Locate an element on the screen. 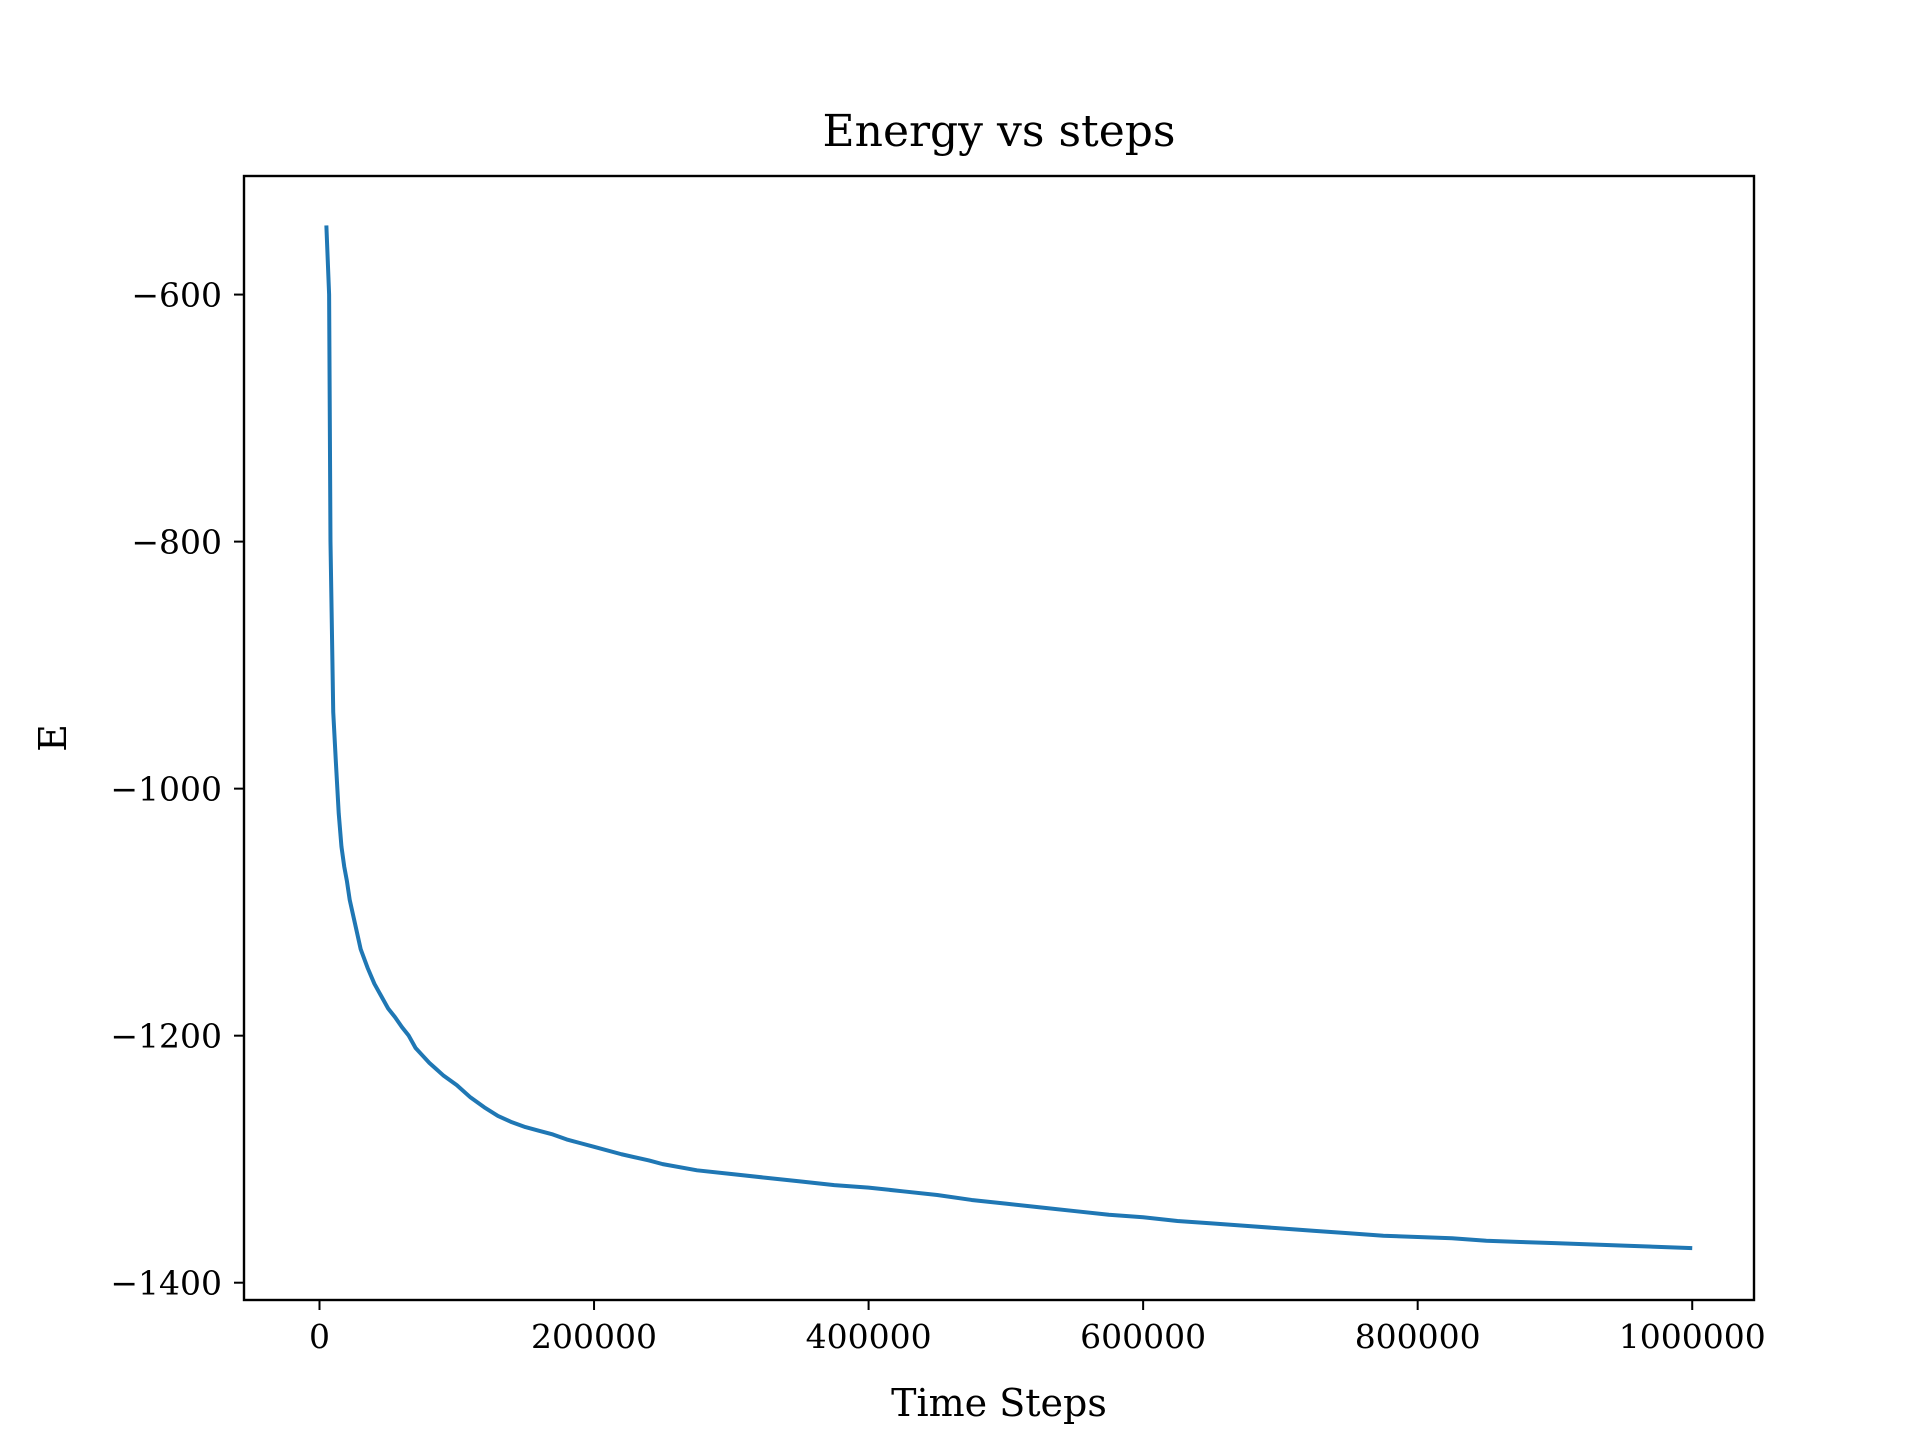 This screenshot has height=1444, width=1920. x-tick-label: 600000 is located at coordinates (1143, 1336).